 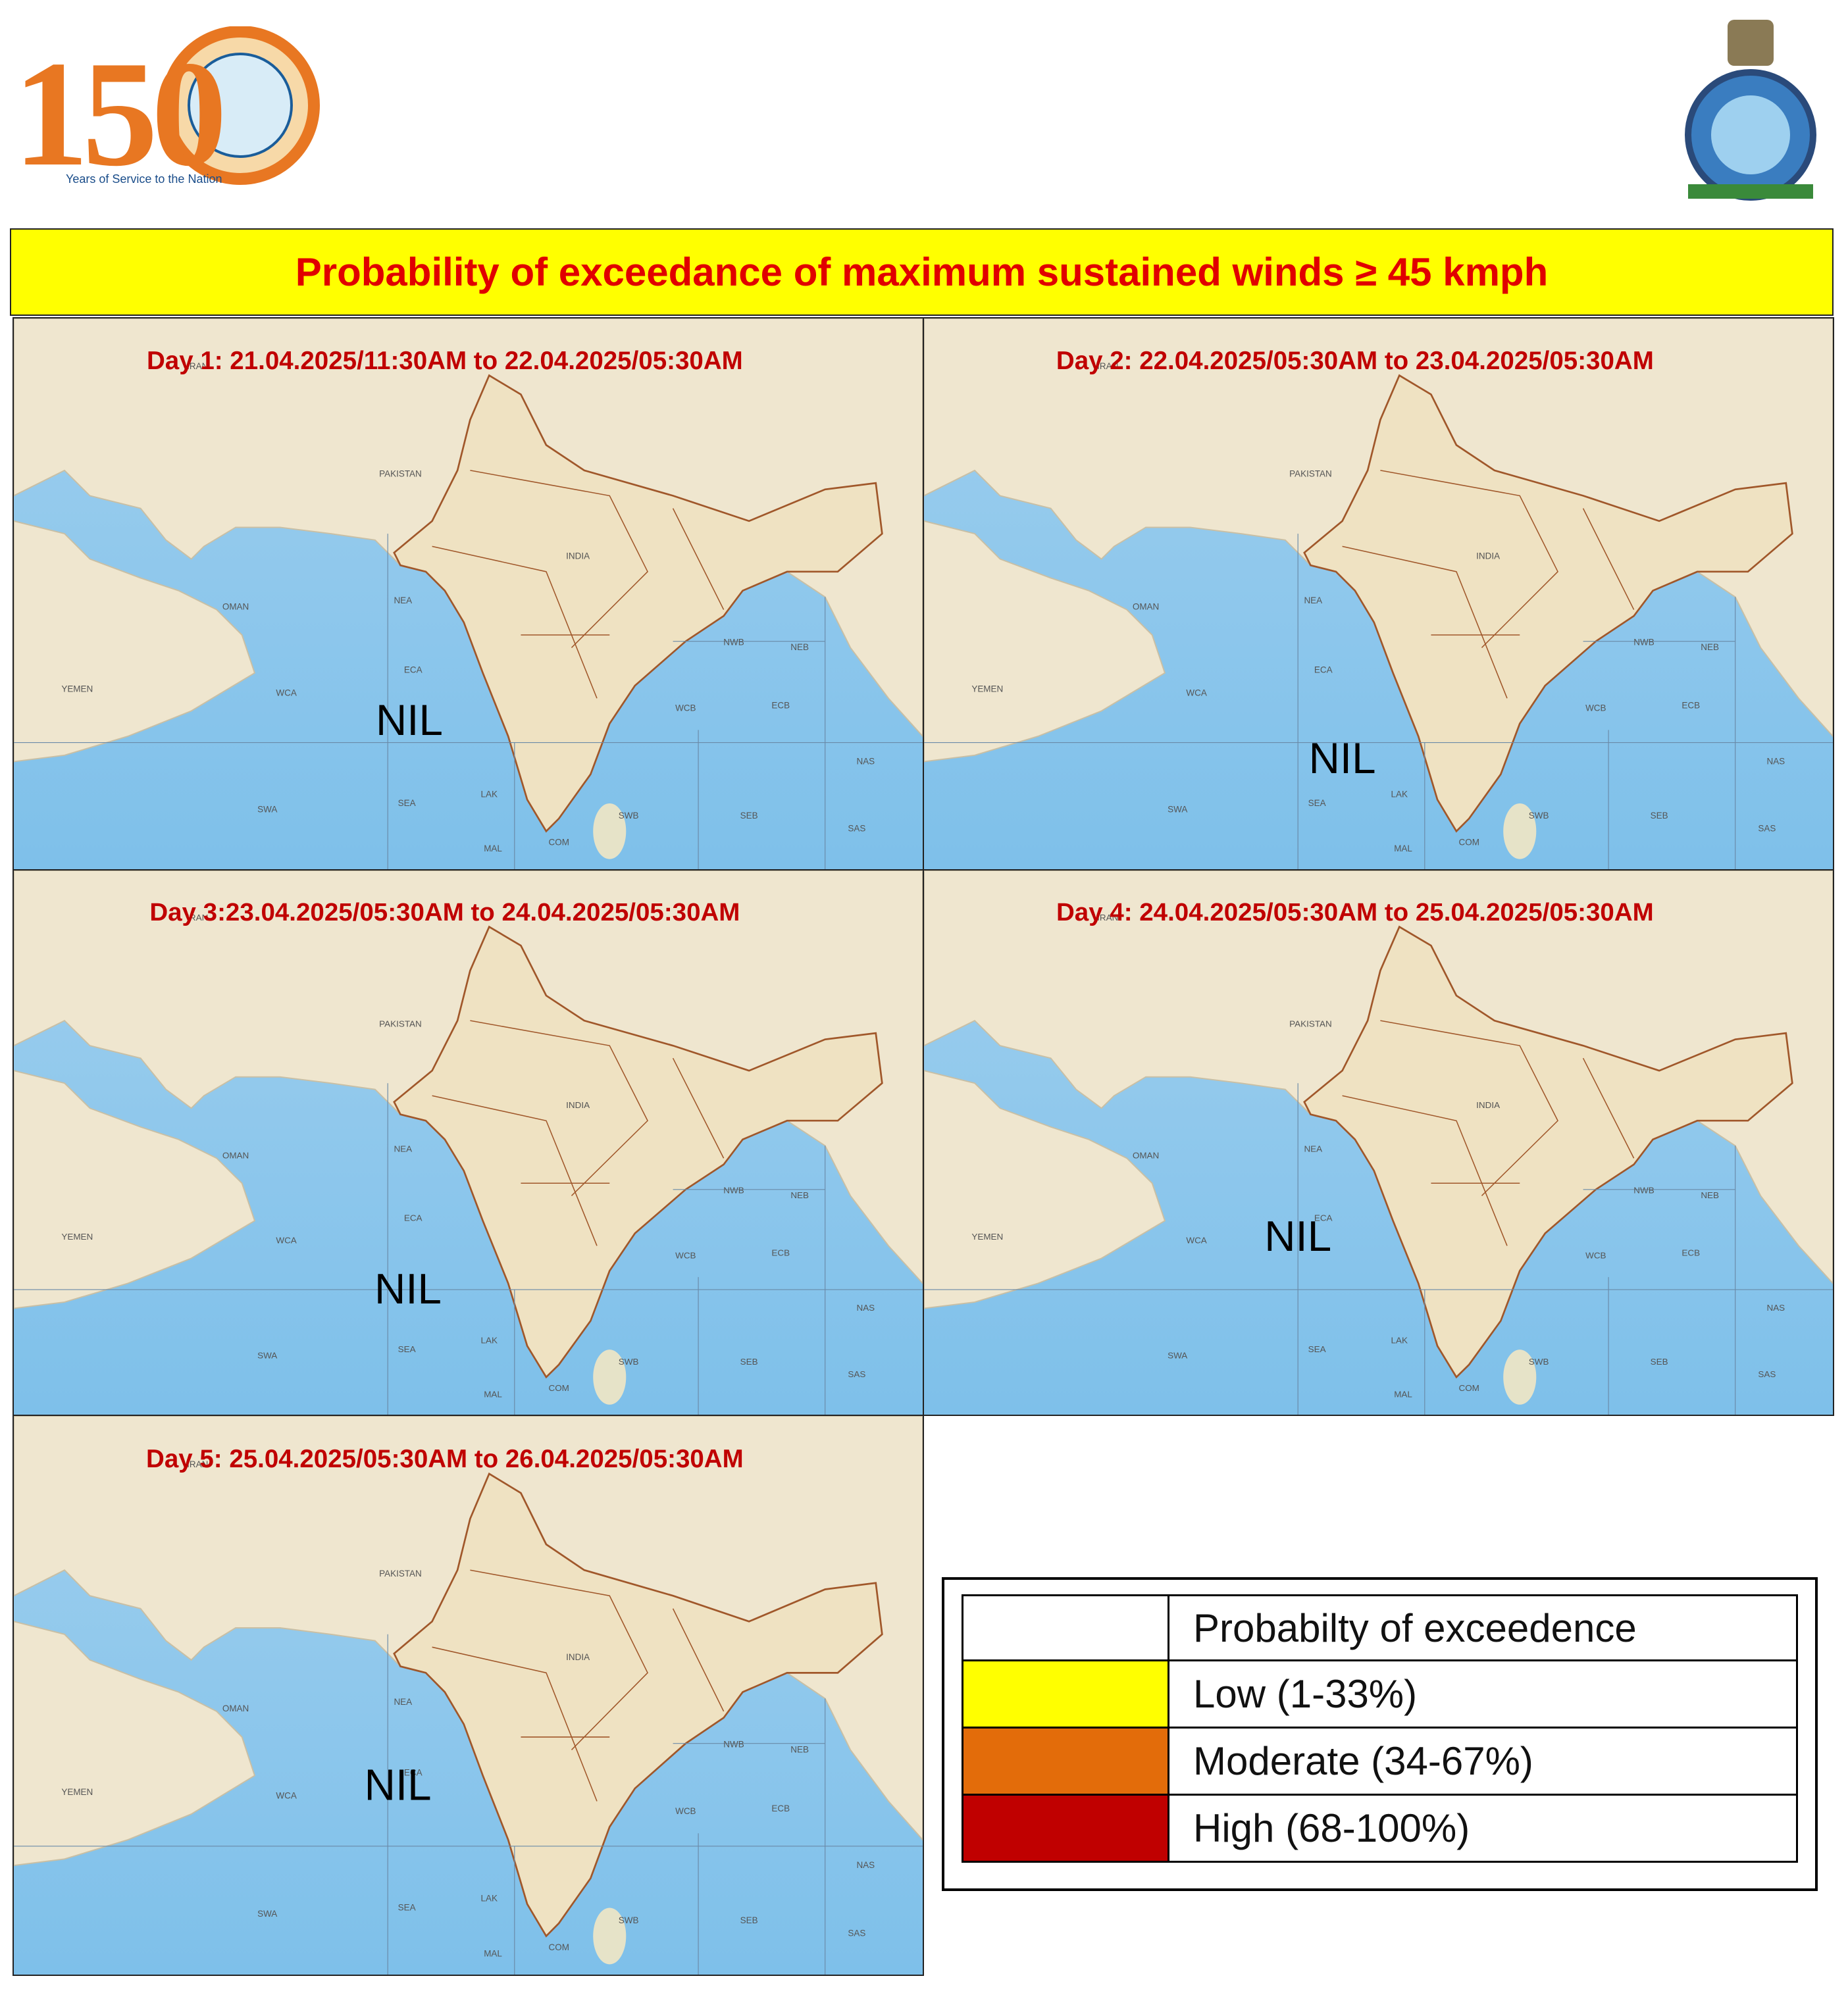 I want to click on legend-row: Low (1-33%), so click(x=1380, y=1695).